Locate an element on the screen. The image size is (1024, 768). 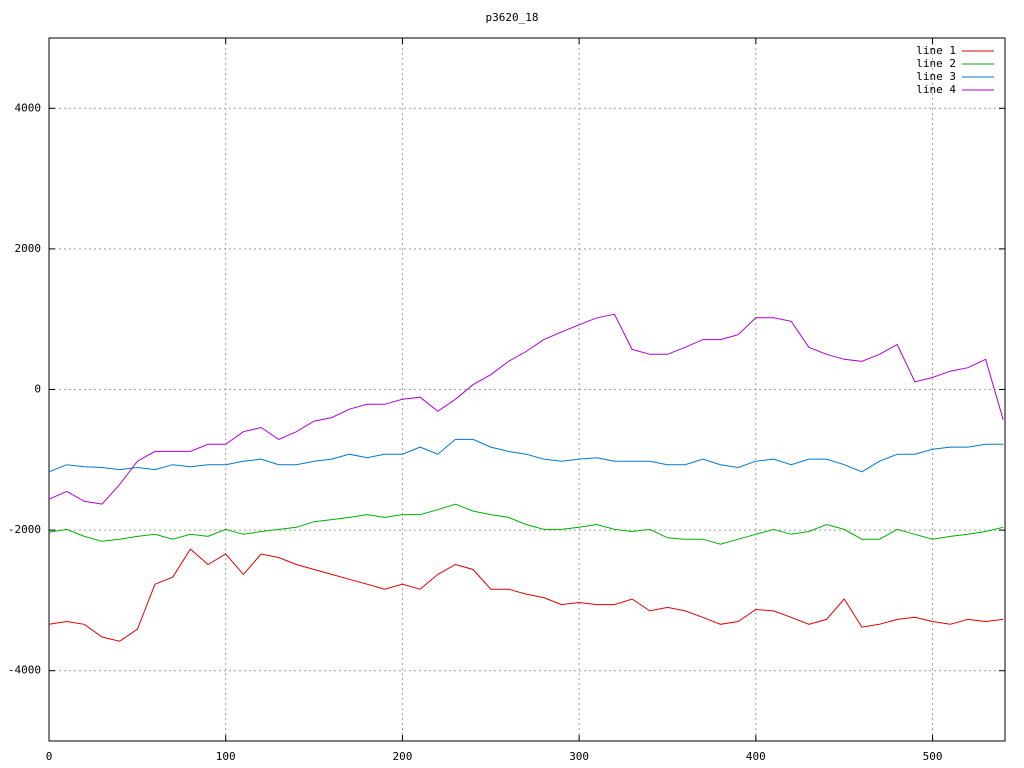
y-tick-label: -4000 is located at coordinates (24, 670).